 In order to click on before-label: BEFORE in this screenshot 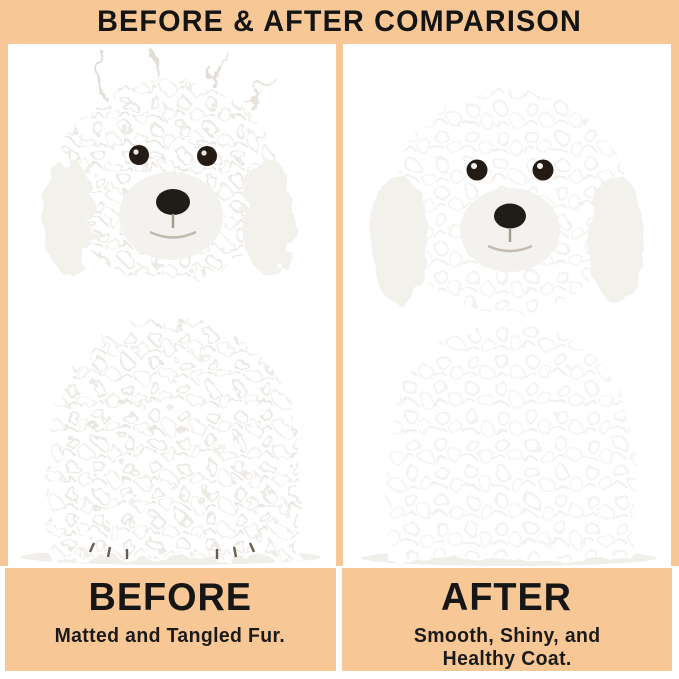, I will do `click(170, 597)`.